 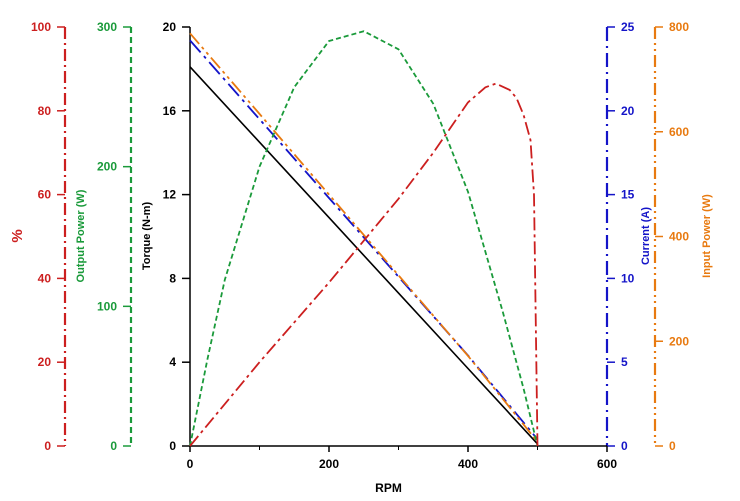 What do you see at coordinates (468, 464) in the screenshot?
I see `x-tick-label: 400` at bounding box center [468, 464].